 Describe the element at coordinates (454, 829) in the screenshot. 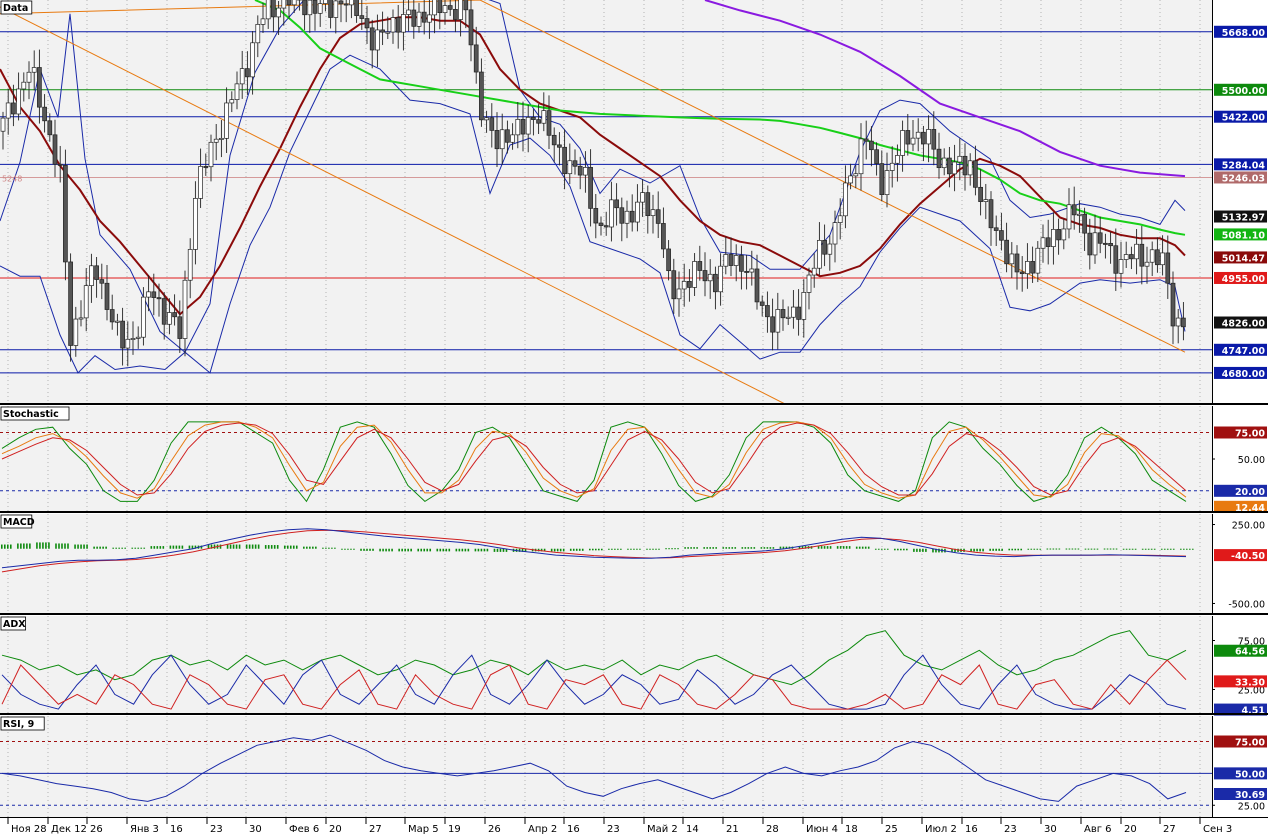

I see `x-axis-tick-label: 19` at that location.